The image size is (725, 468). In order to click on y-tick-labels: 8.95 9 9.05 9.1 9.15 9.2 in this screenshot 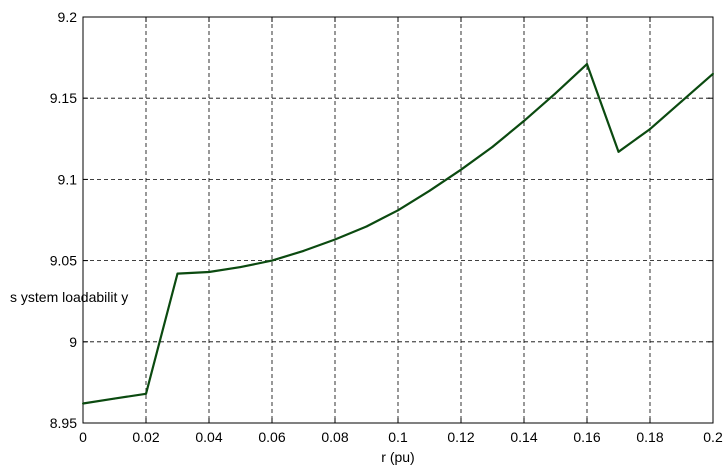, I will do `click(63, 220)`.